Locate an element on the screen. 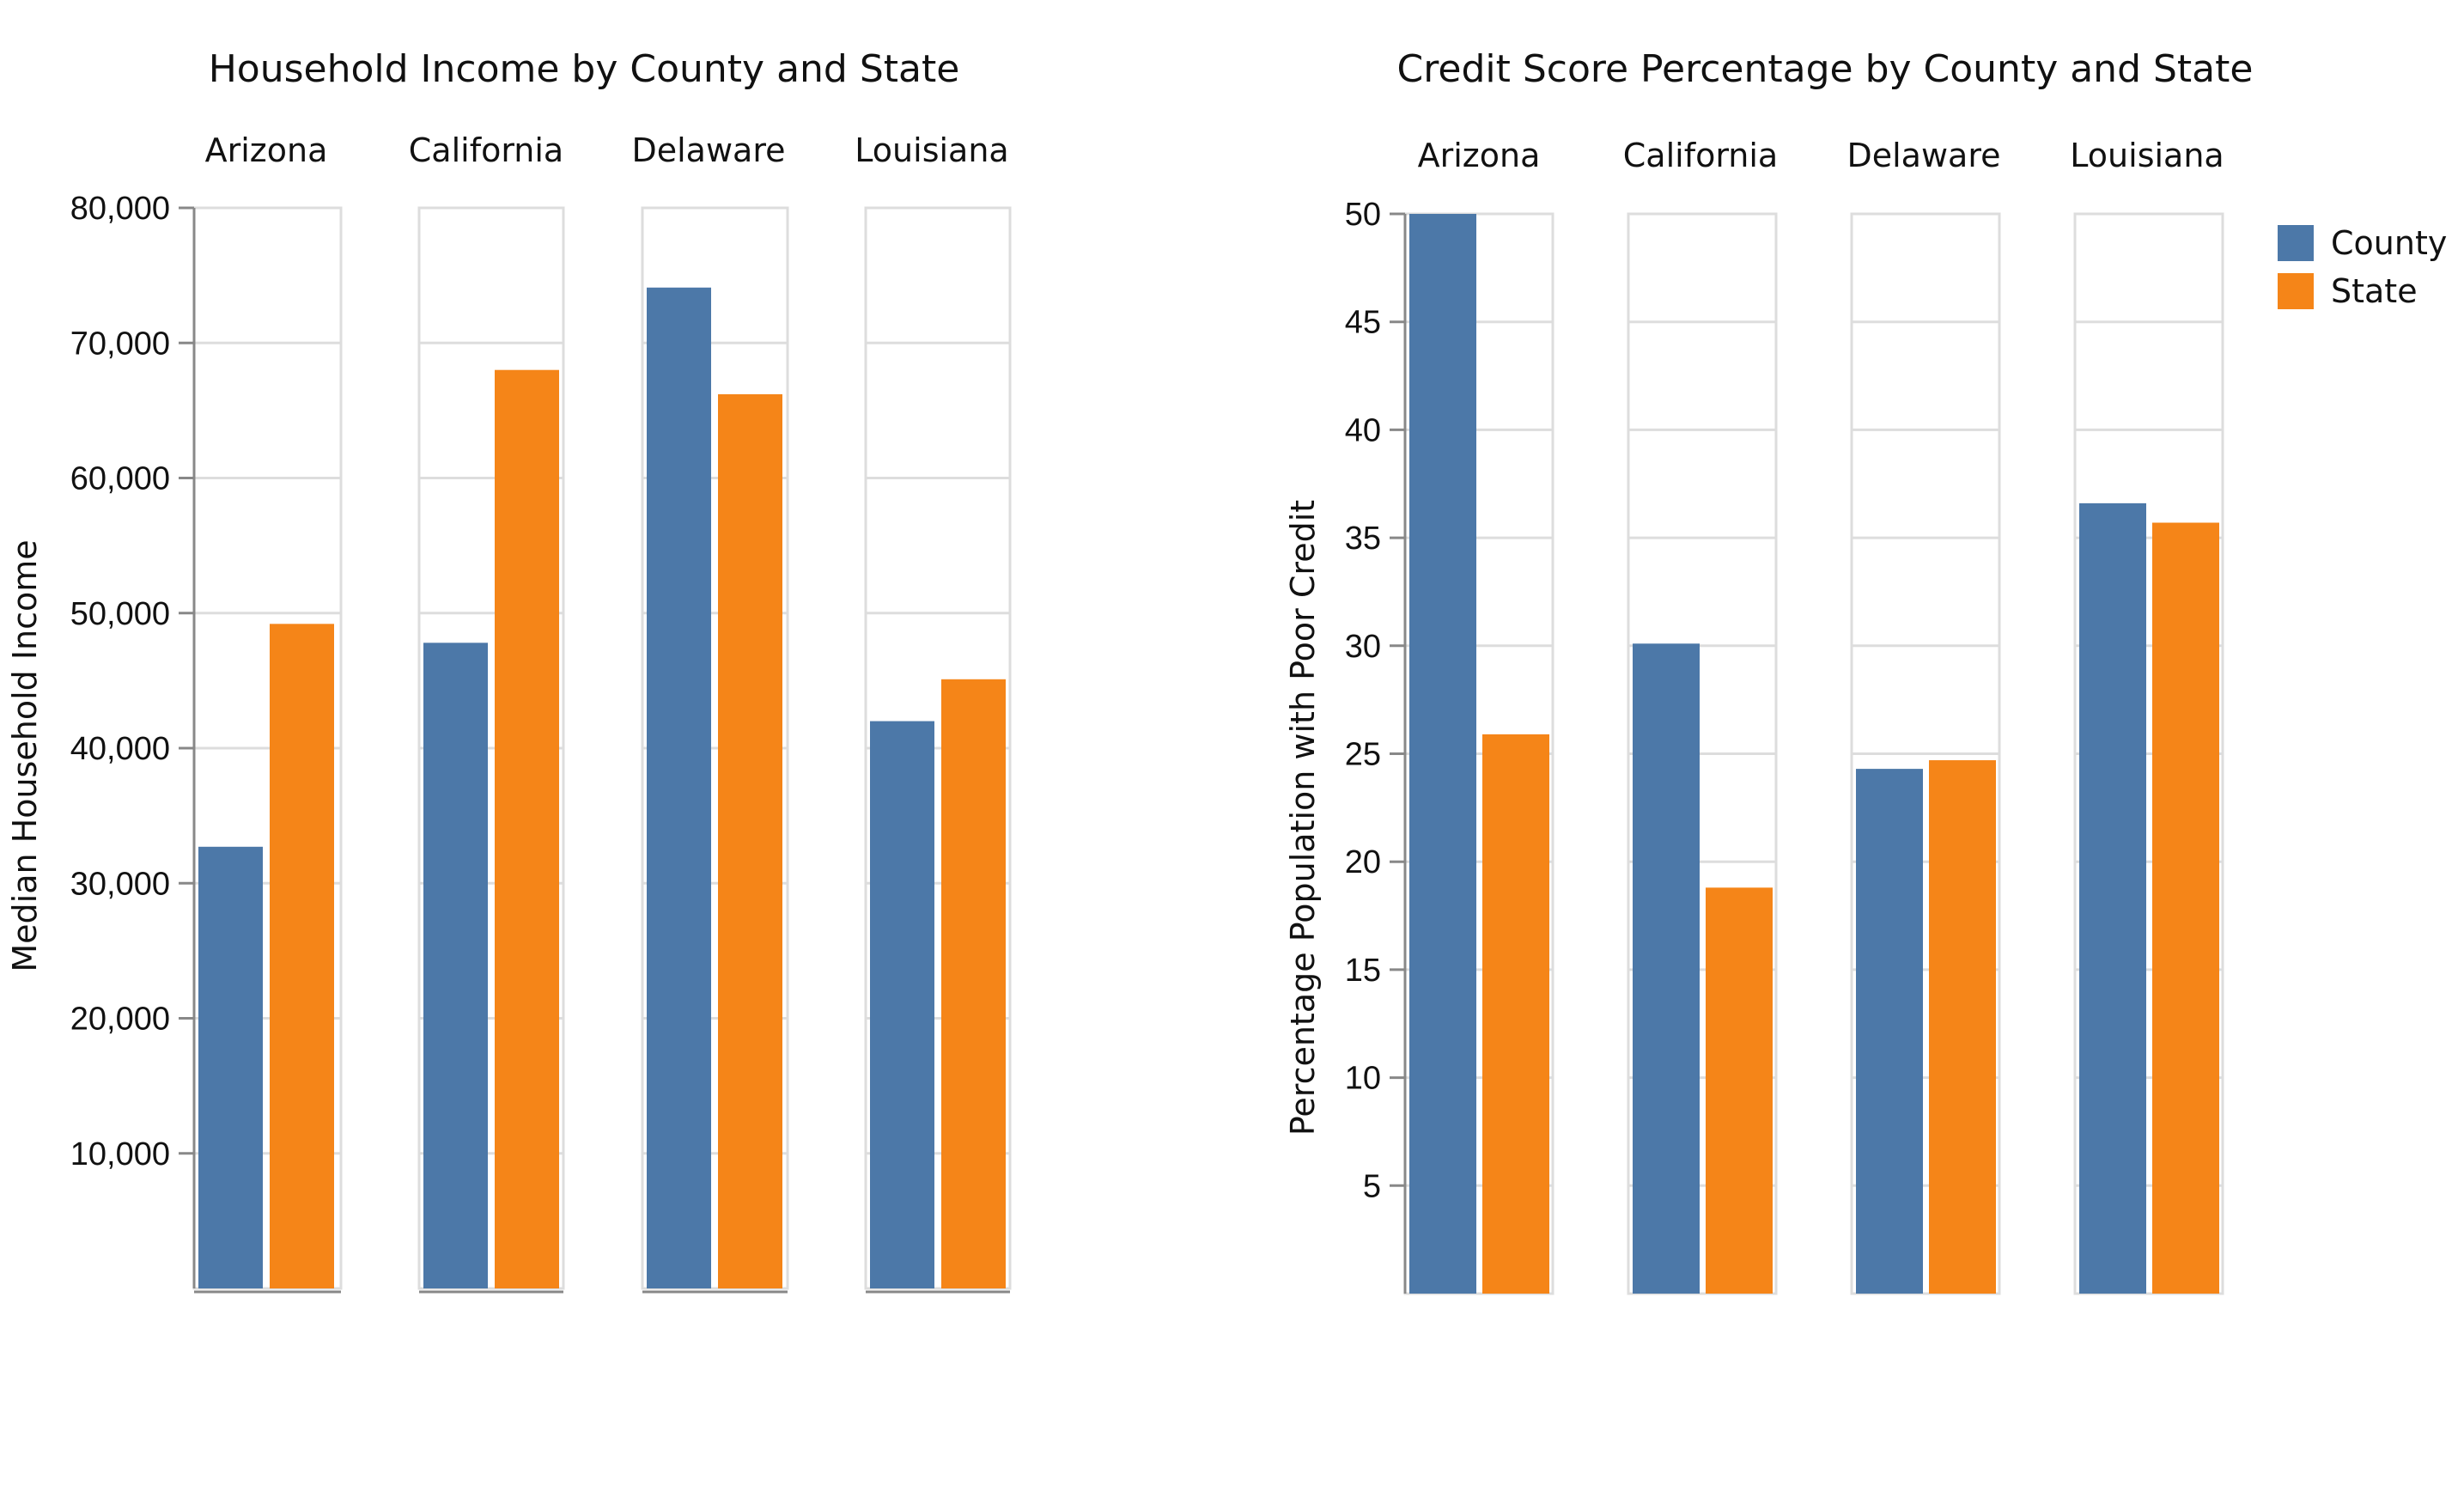 This screenshot has width=2464, height=1486. y-tick-label: 70,000 is located at coordinates (120, 344).